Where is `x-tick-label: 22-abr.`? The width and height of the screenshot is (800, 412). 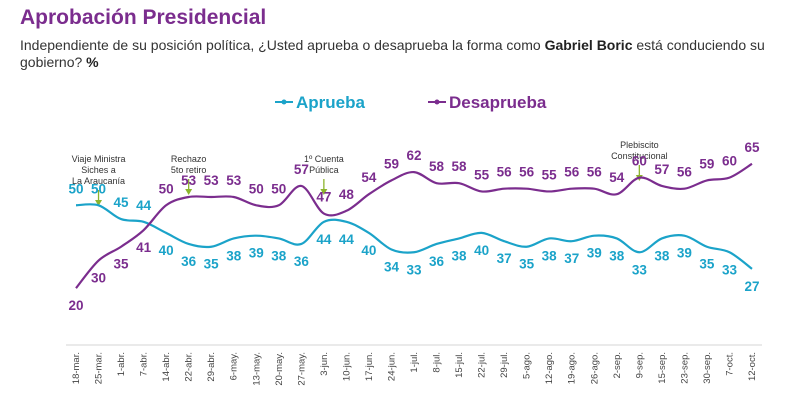
x-tick-label: 22-abr. is located at coordinates (189, 367).